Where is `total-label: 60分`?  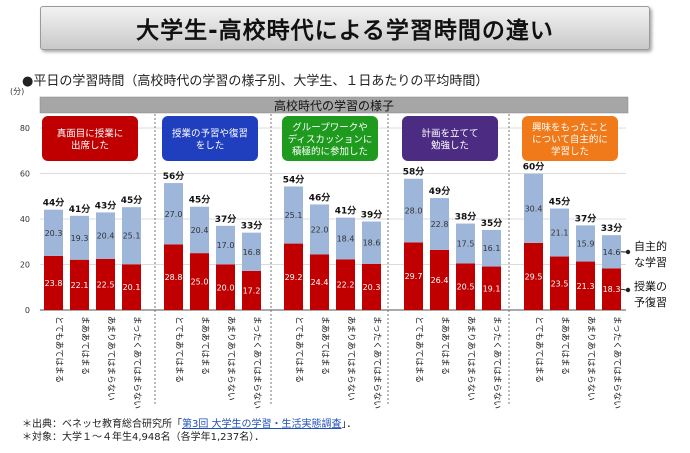
total-label: 60分 is located at coordinates (534, 167).